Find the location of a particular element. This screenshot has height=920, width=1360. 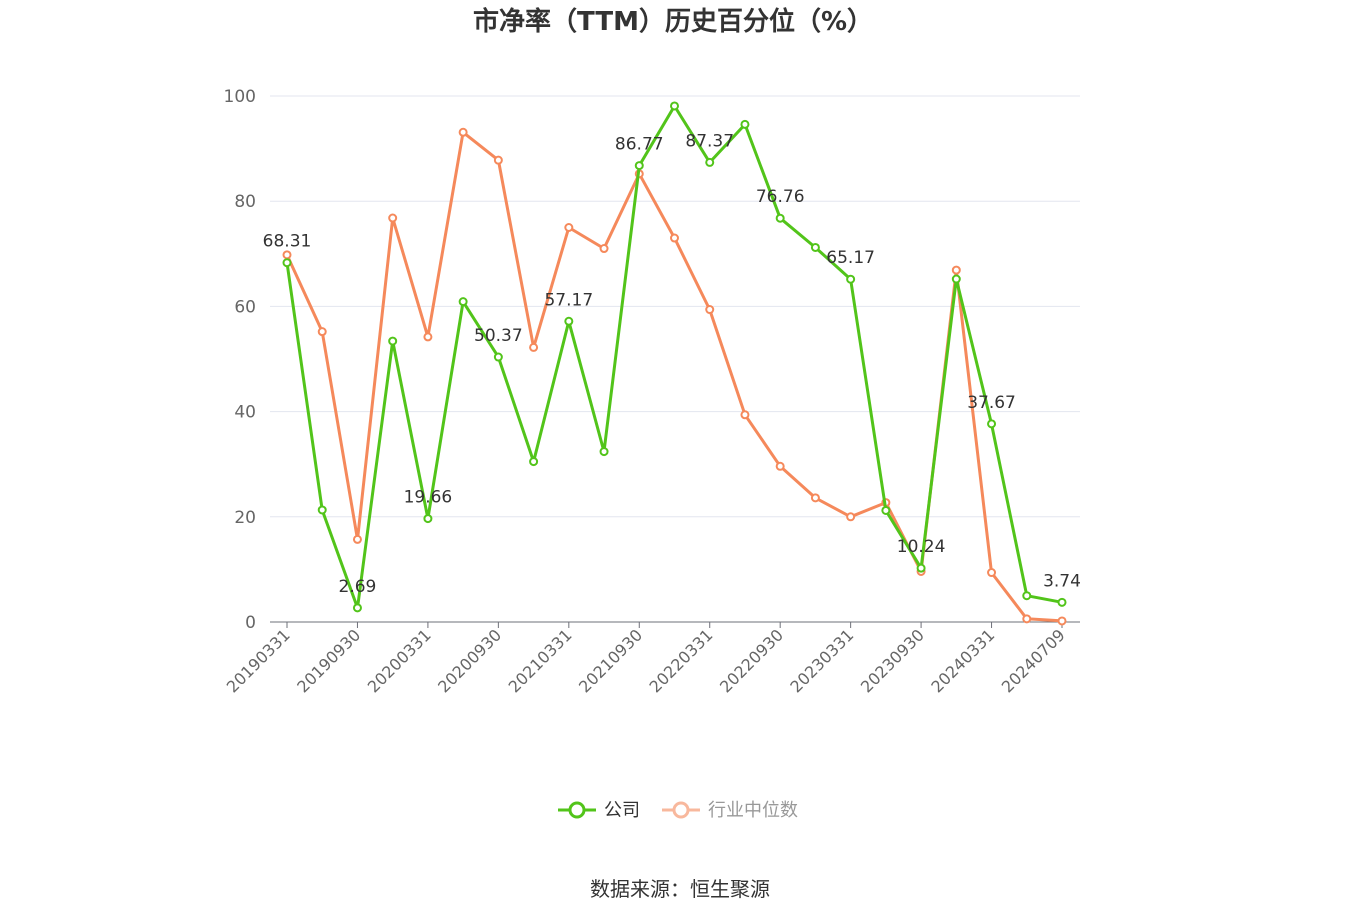

x-tick-label-20200331: 20200331 is located at coordinates (399, 660).